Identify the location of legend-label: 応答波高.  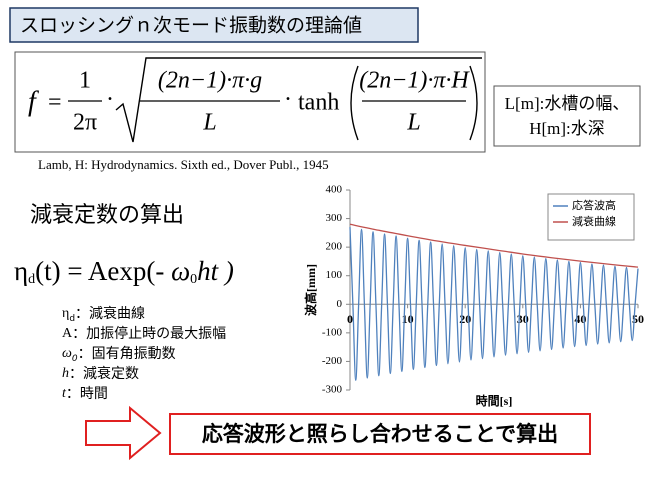
(594, 205).